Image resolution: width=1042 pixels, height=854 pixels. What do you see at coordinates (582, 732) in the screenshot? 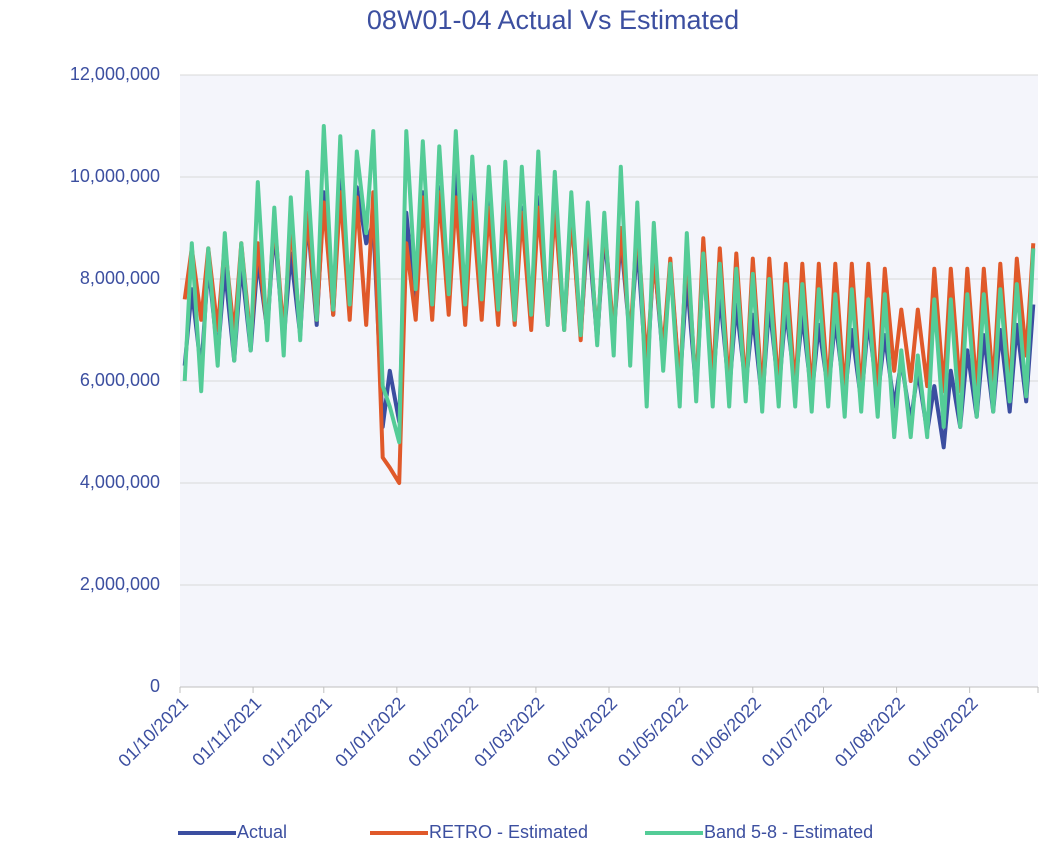
I see `x-tick-label: 01/04/2022` at bounding box center [582, 732].